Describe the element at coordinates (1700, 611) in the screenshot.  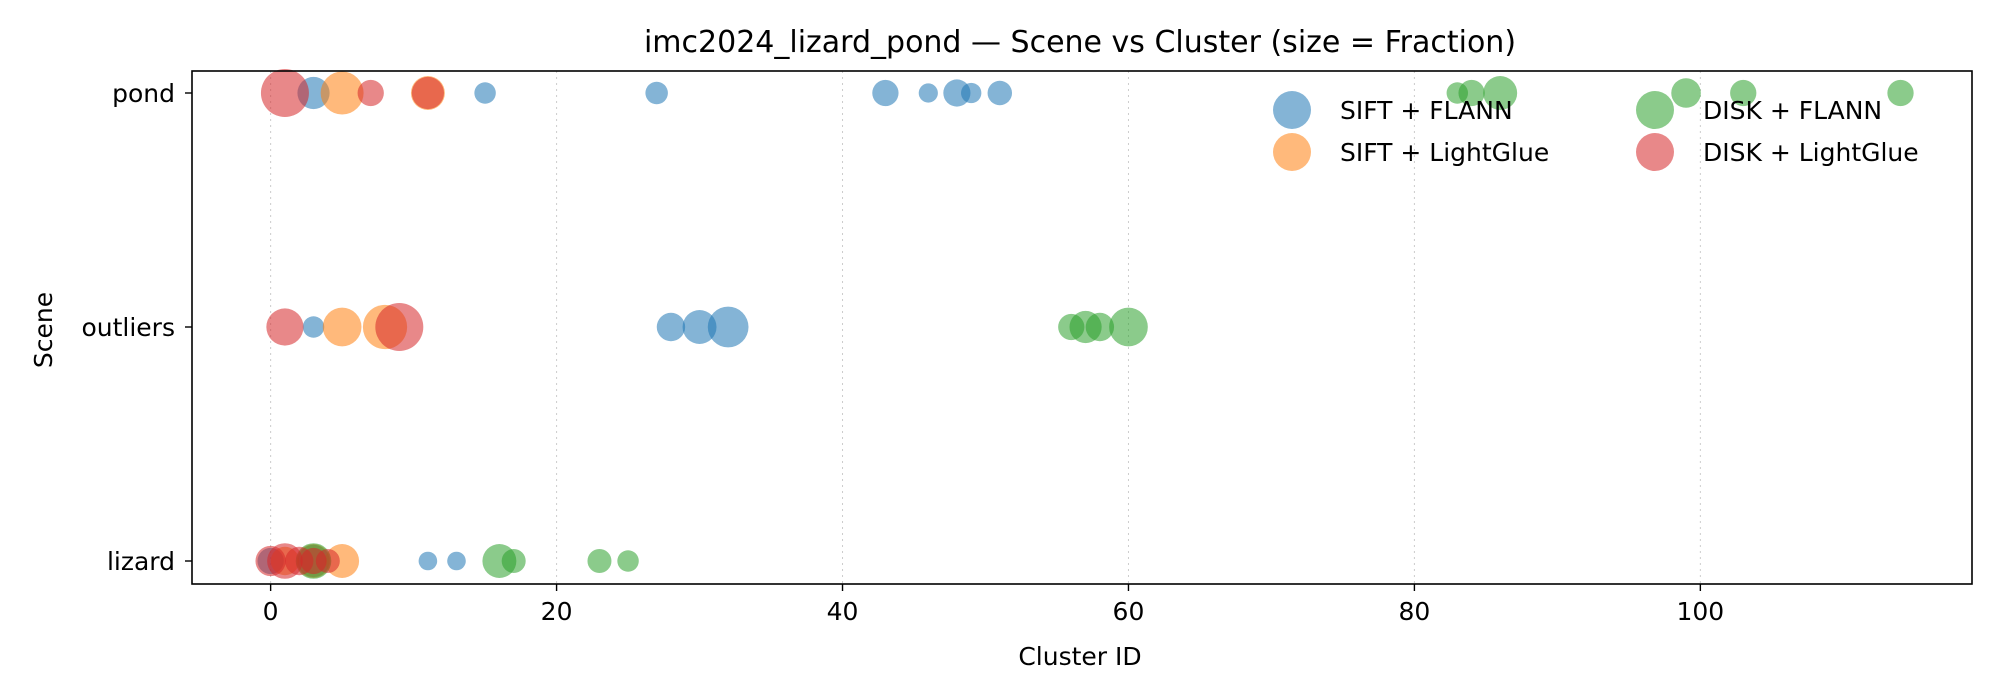
I see `x-tick-label: 100` at that location.